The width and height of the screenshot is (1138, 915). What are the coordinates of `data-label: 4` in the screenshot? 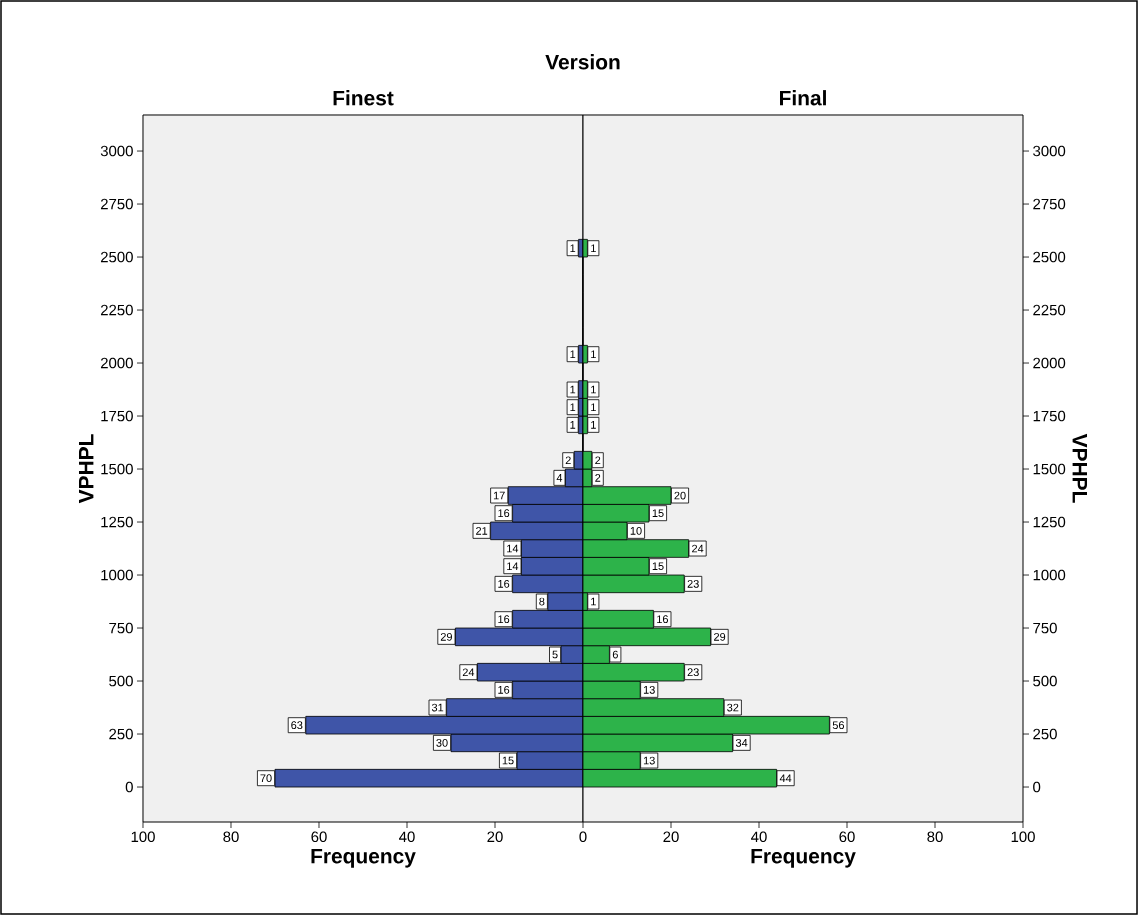 It's located at (559, 478).